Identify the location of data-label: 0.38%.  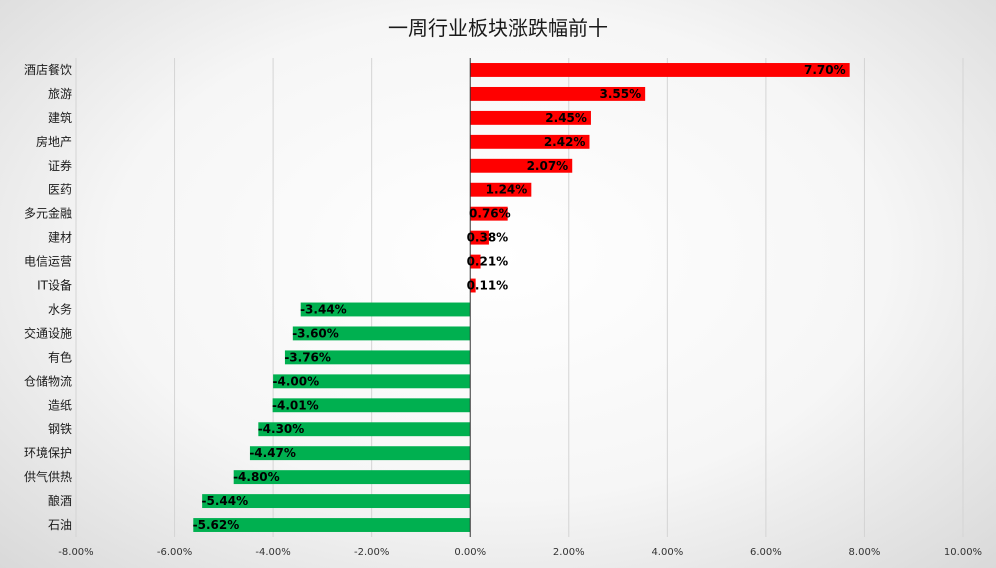
(488, 238).